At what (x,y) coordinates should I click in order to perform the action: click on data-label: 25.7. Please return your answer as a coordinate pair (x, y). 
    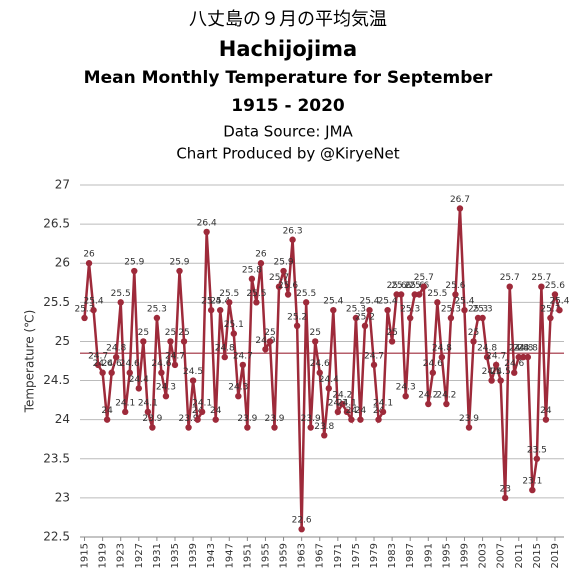
    Looking at the image, I should click on (541, 278).